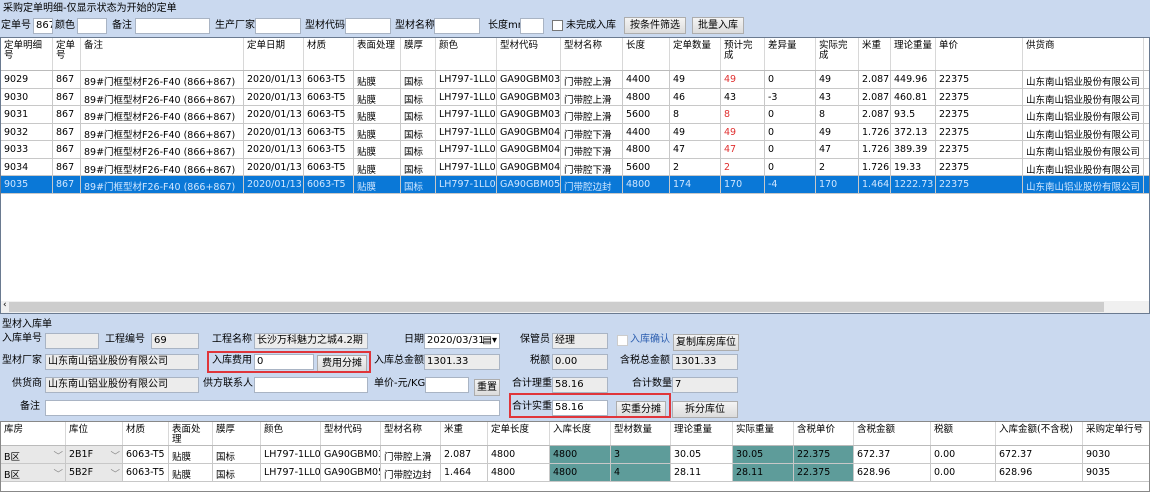  I want to click on confirm-checkbox, so click(622, 340).